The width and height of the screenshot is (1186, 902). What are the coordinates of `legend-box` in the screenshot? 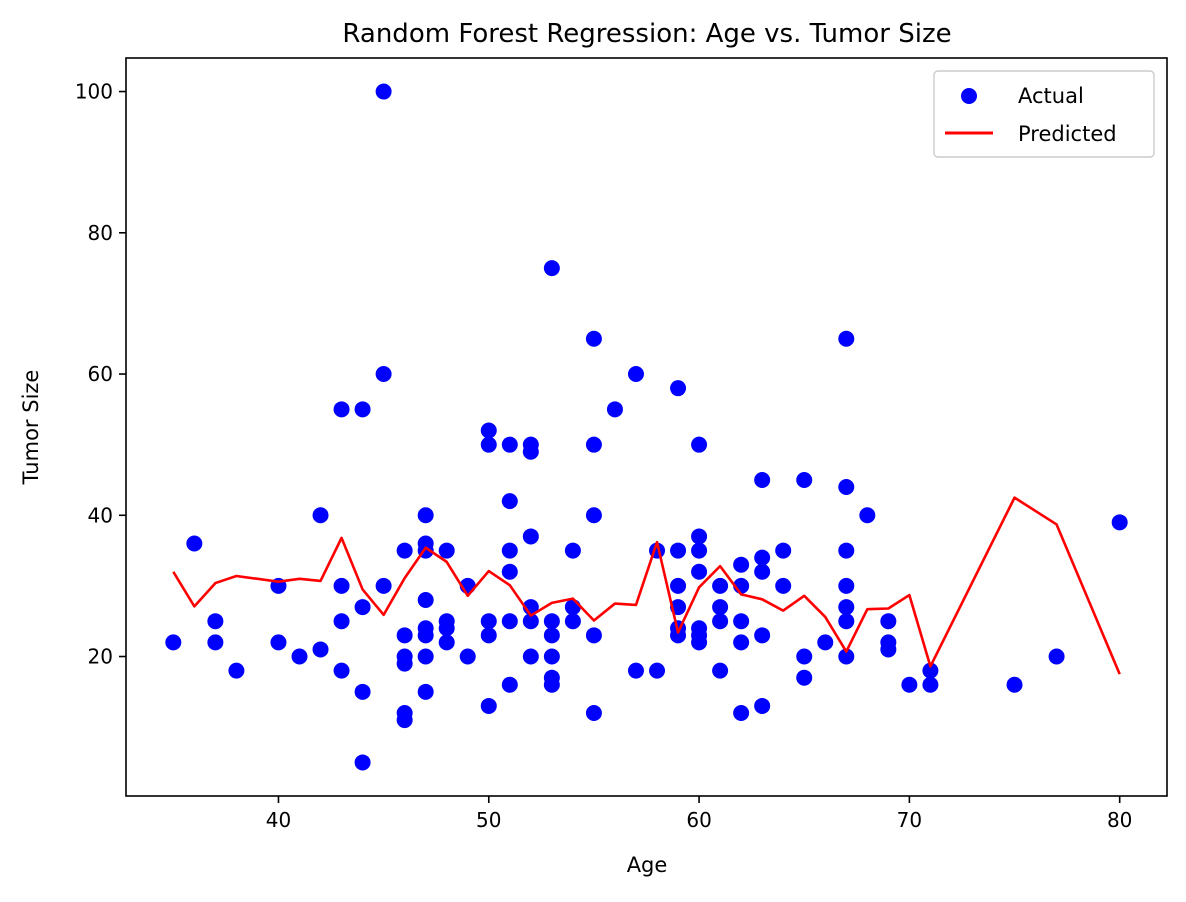 It's located at (1044, 114).